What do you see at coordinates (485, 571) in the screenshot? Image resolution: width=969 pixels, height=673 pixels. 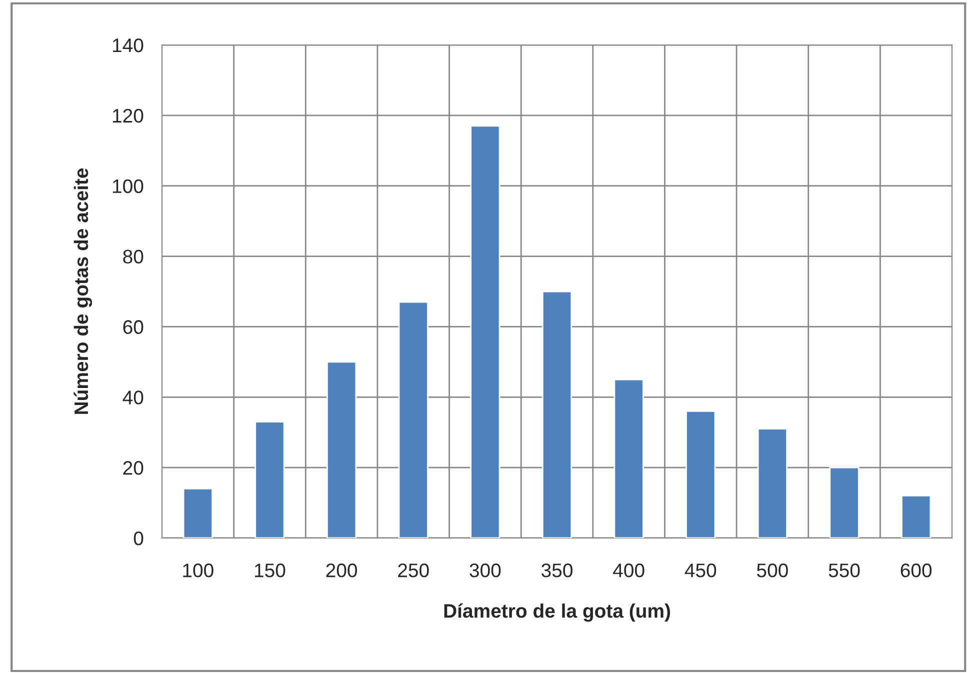 I see `x-tick-label: 300` at bounding box center [485, 571].